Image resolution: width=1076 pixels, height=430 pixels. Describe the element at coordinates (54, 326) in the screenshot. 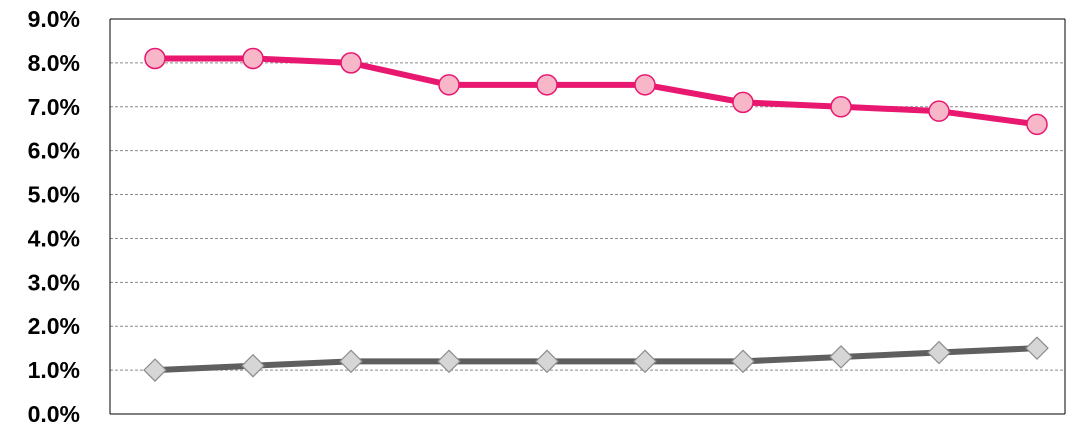

I see `y-tick-label: 2.0%` at that location.